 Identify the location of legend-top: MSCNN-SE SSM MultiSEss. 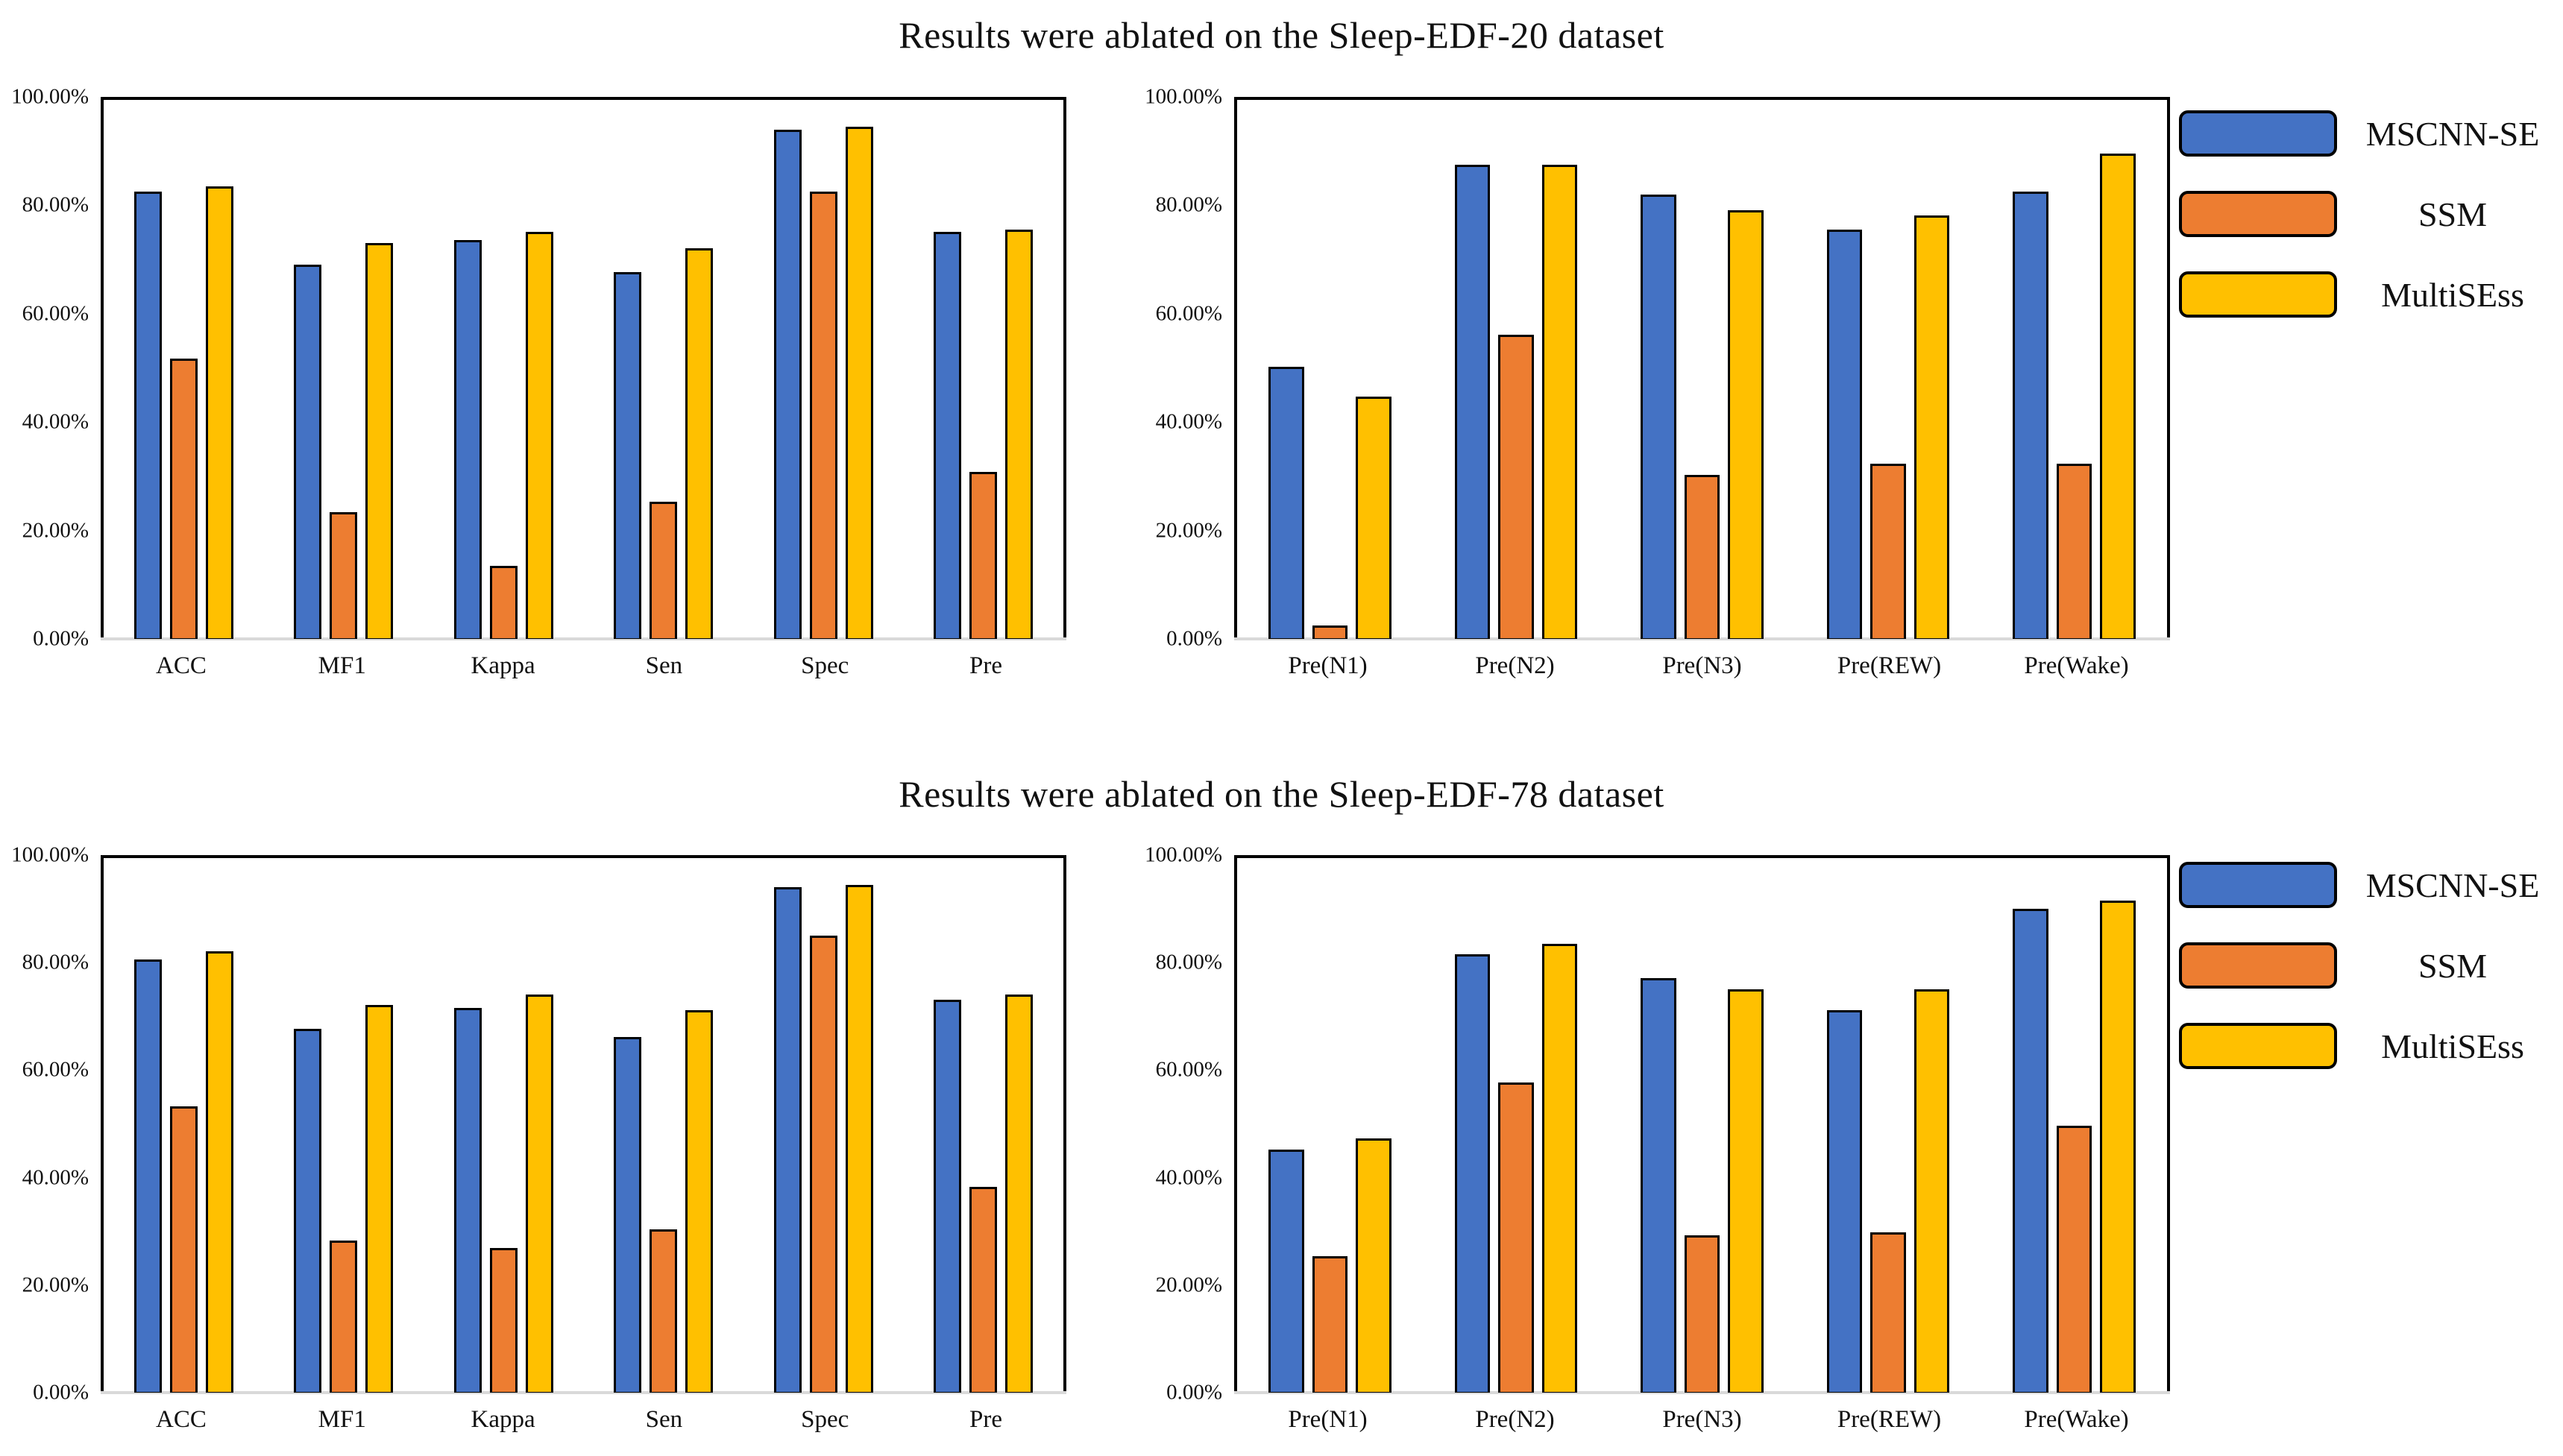
(2371, 214).